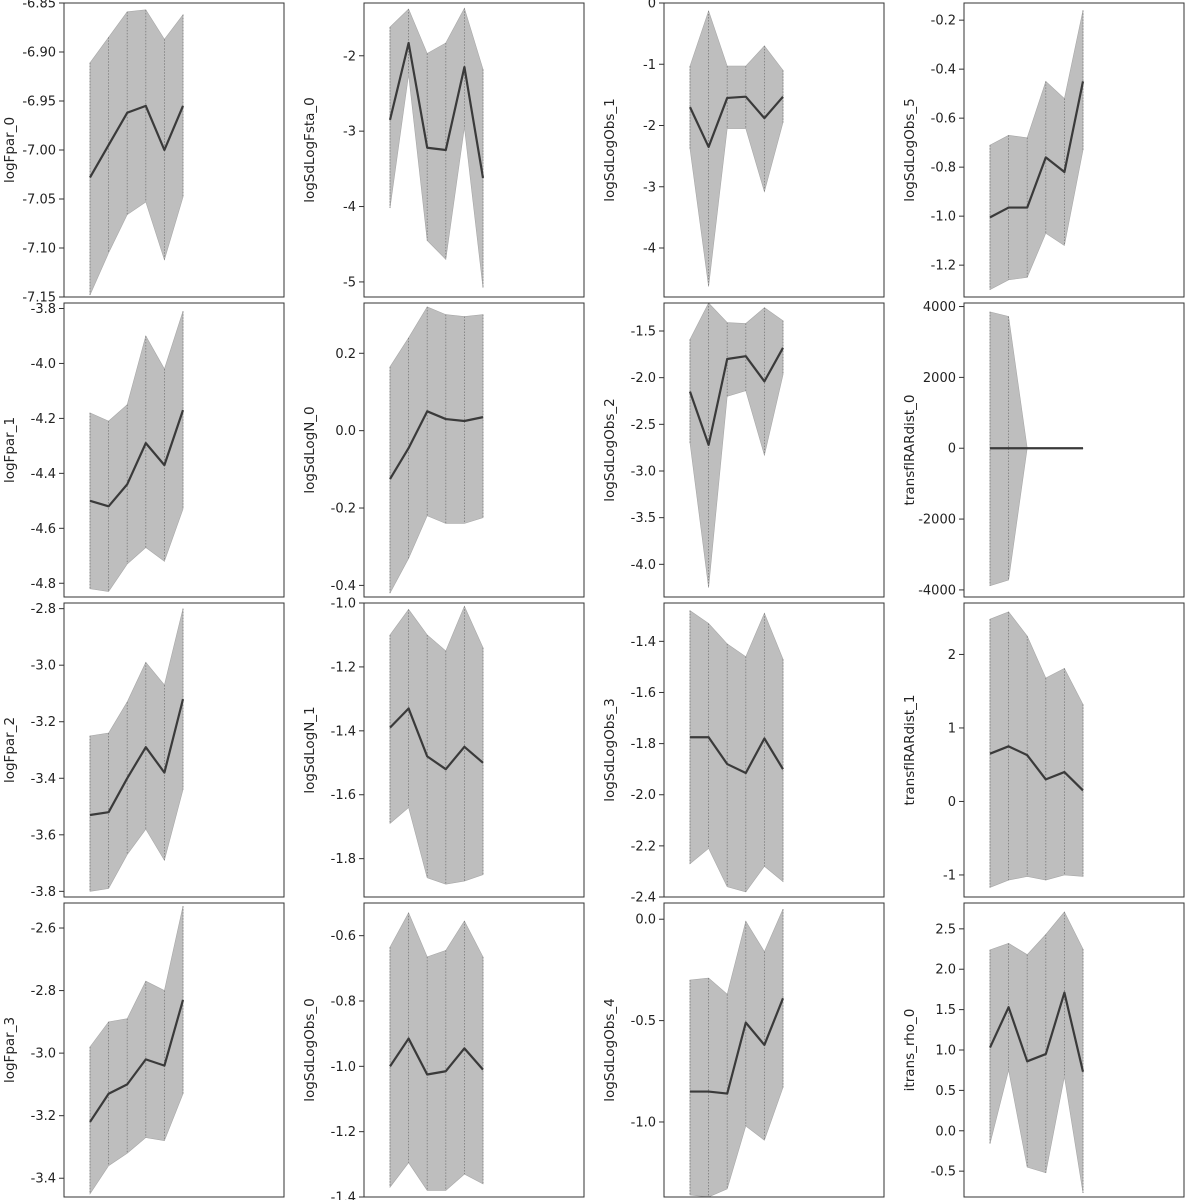 The width and height of the screenshot is (1200, 1200). I want to click on y-tick-label: 0, so click(952, 802).